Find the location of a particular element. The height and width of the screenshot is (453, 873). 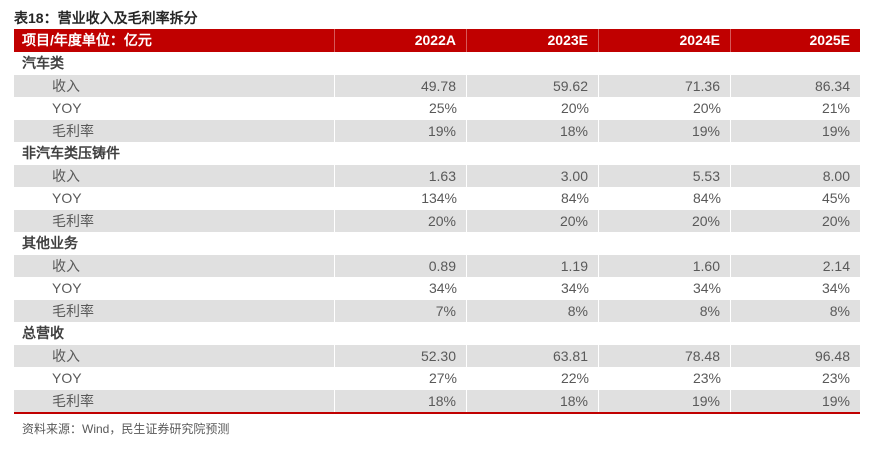

table-row: YOY 34% 34% 34% 34% is located at coordinates (437, 288).